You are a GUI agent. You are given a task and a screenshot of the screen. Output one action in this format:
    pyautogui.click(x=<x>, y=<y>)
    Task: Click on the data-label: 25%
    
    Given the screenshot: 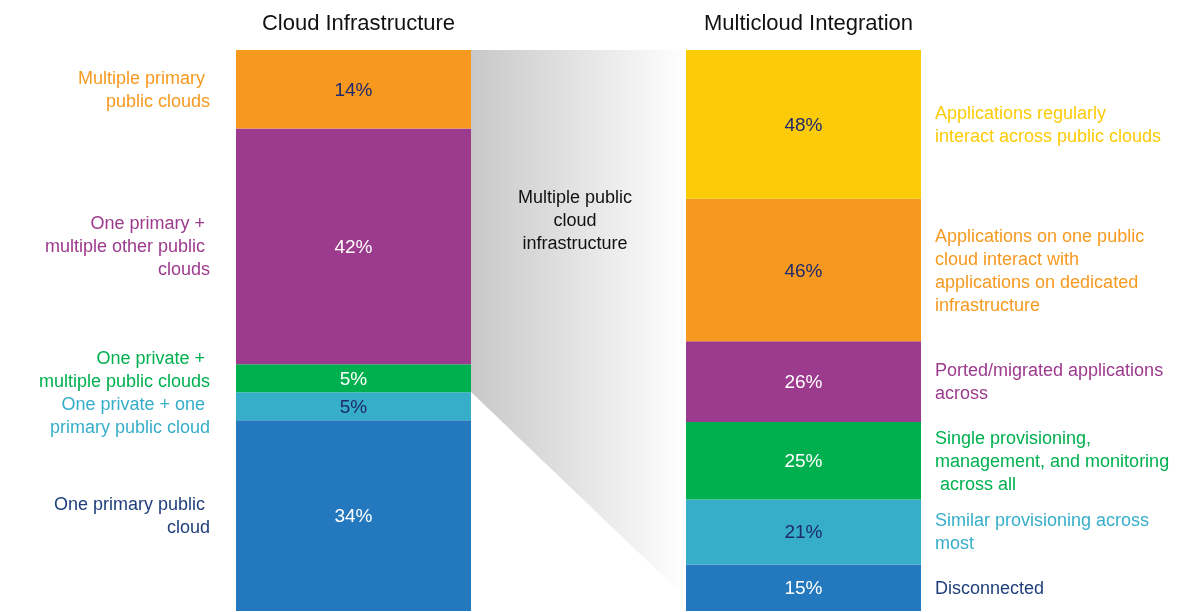 What is the action you would take?
    pyautogui.click(x=803, y=461)
    